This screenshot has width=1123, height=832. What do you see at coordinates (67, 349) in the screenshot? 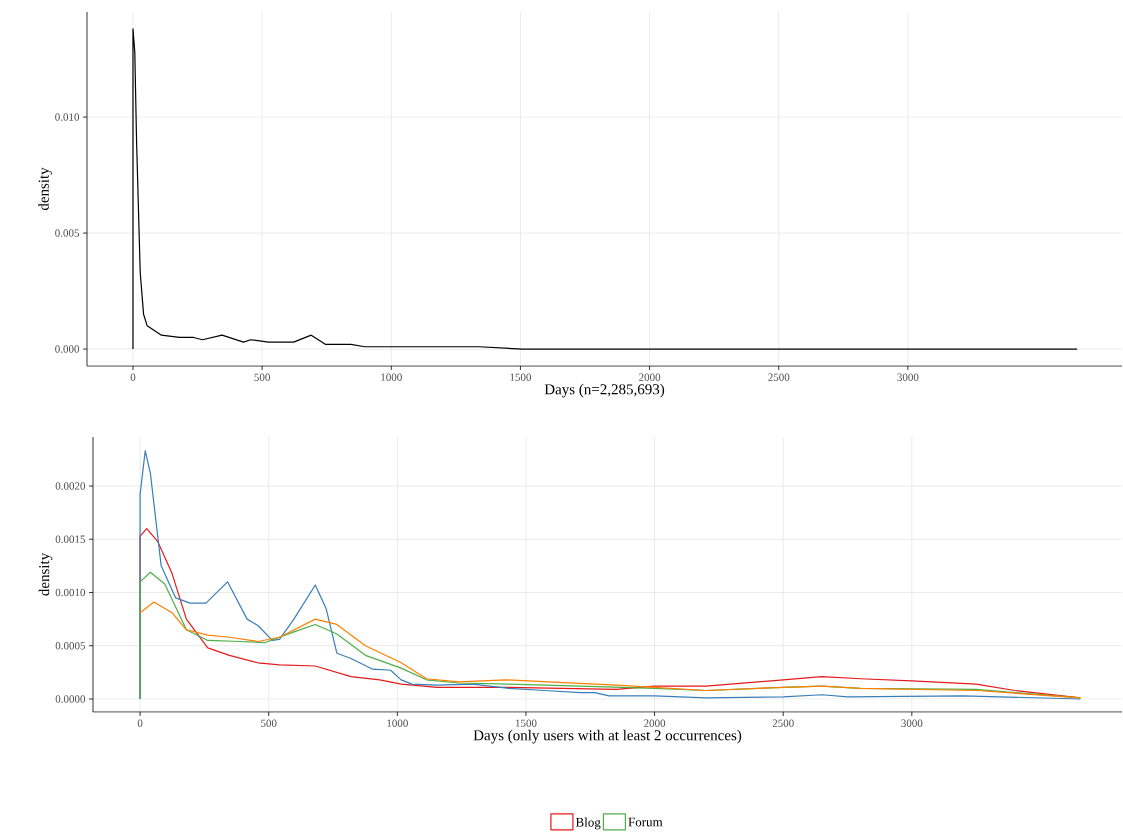
I see `y-tick-label: 0.000` at bounding box center [67, 349].